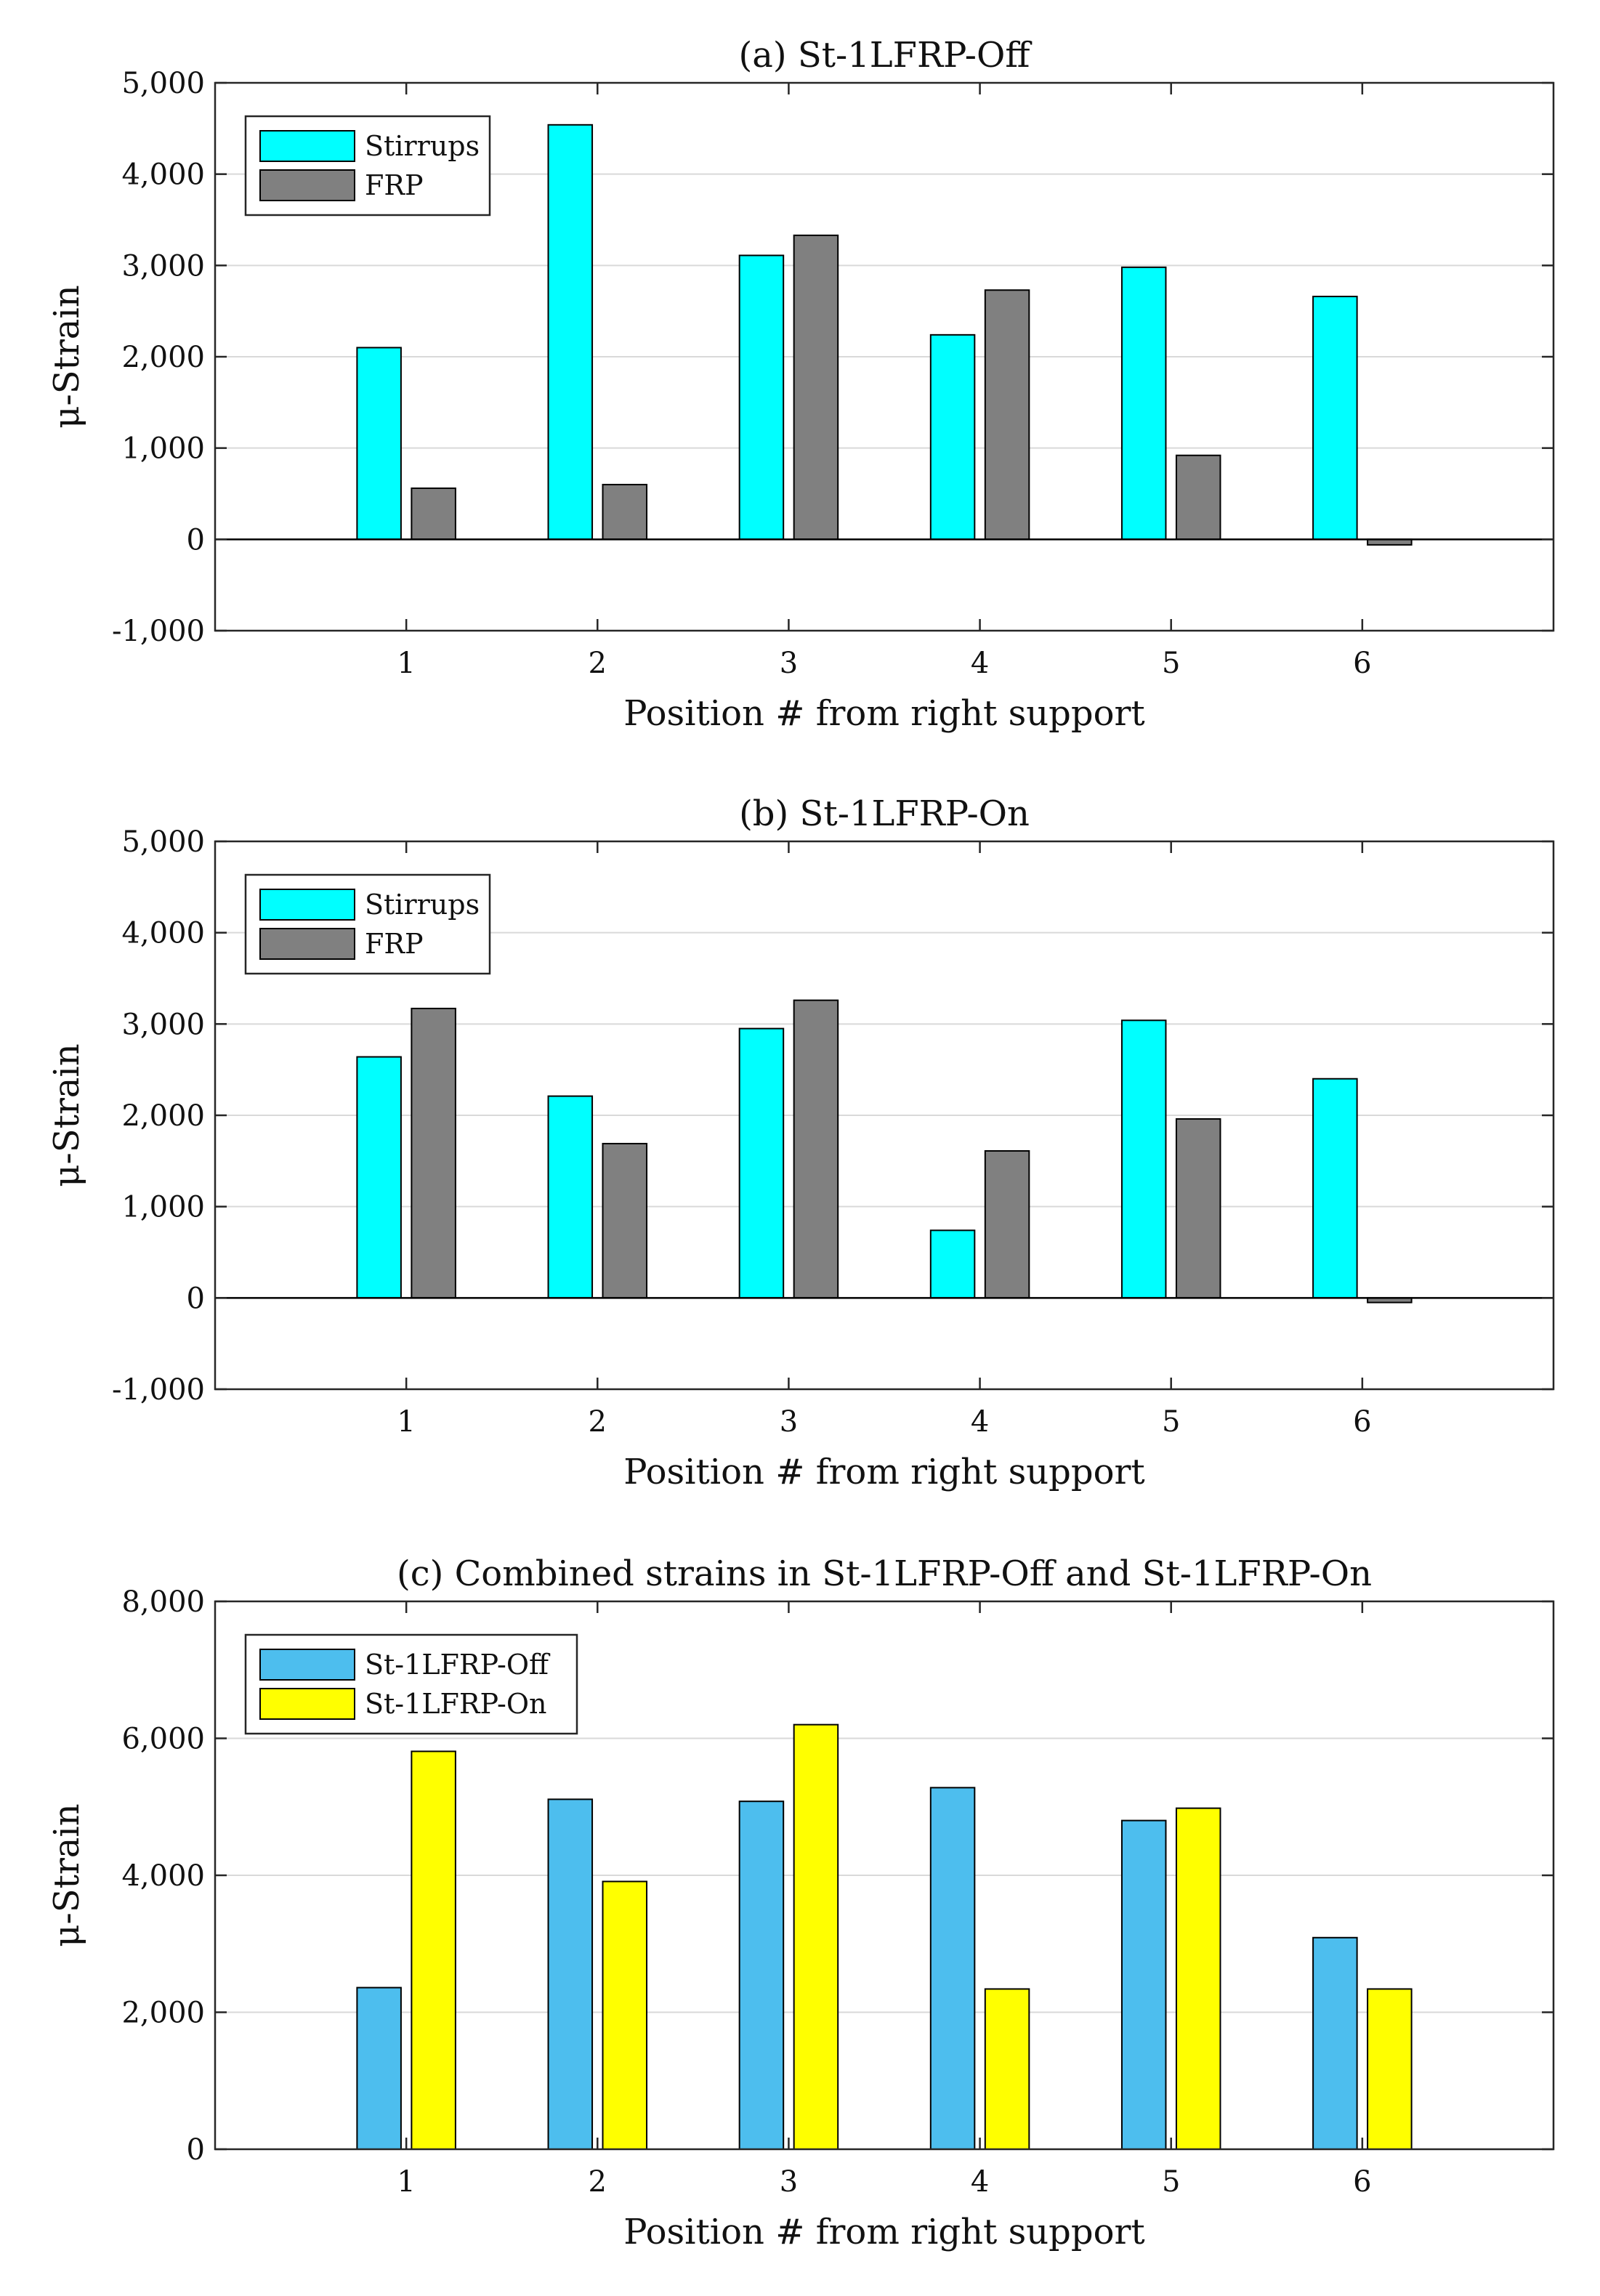 The width and height of the screenshot is (1600, 2296). Describe the element at coordinates (456, 1704) in the screenshot. I see `legend-entry: St-1LFRP-On` at that location.